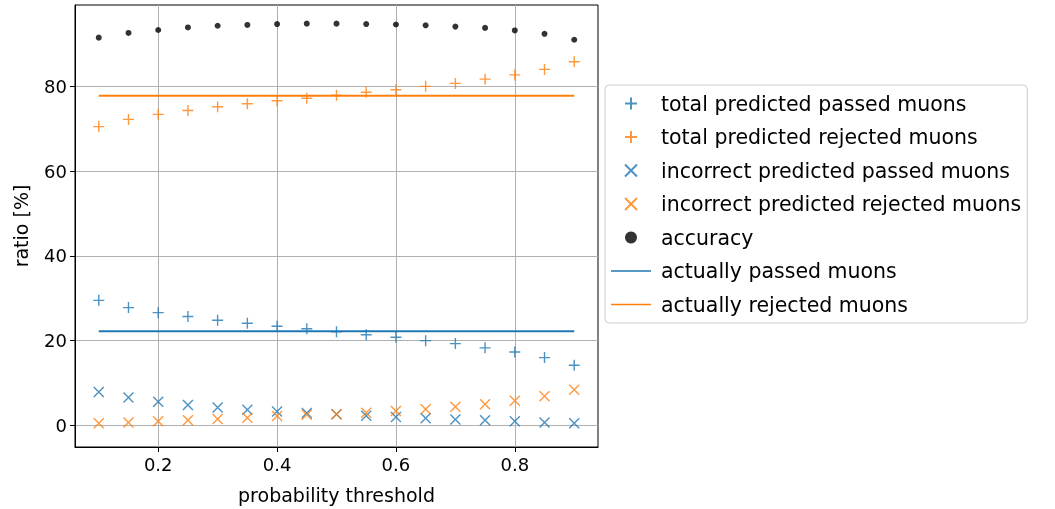 This screenshot has width=1055, height=509. Describe the element at coordinates (396, 464) in the screenshot. I see `x-tick-label: 0.6` at that location.